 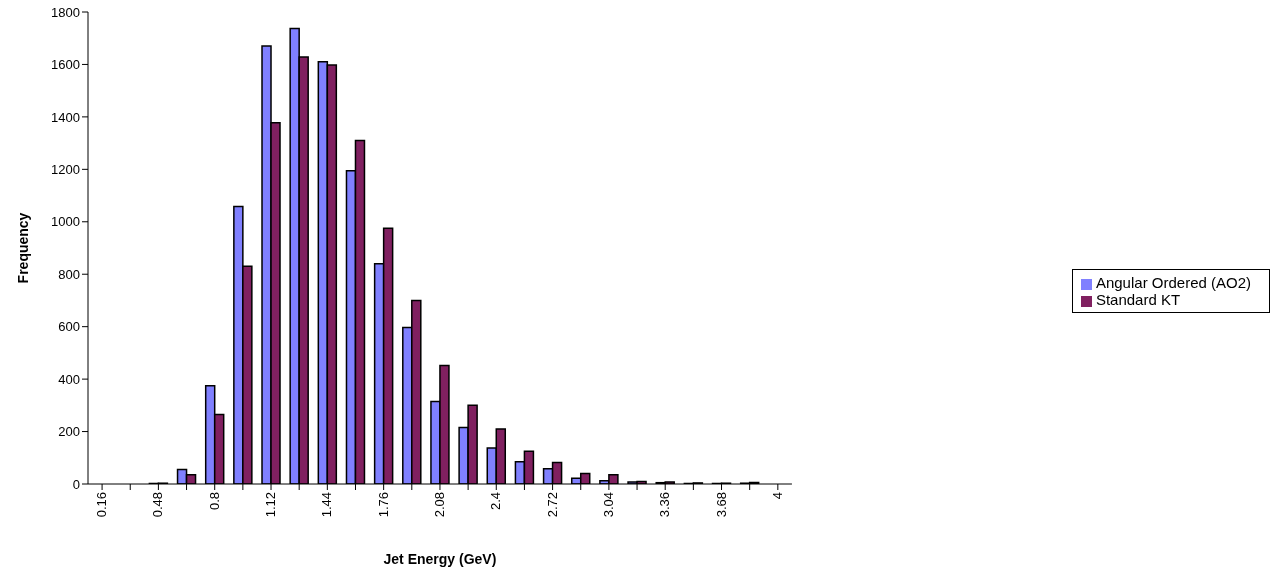 What do you see at coordinates (22, 248) in the screenshot?
I see `y-axis-title: Frequency` at bounding box center [22, 248].